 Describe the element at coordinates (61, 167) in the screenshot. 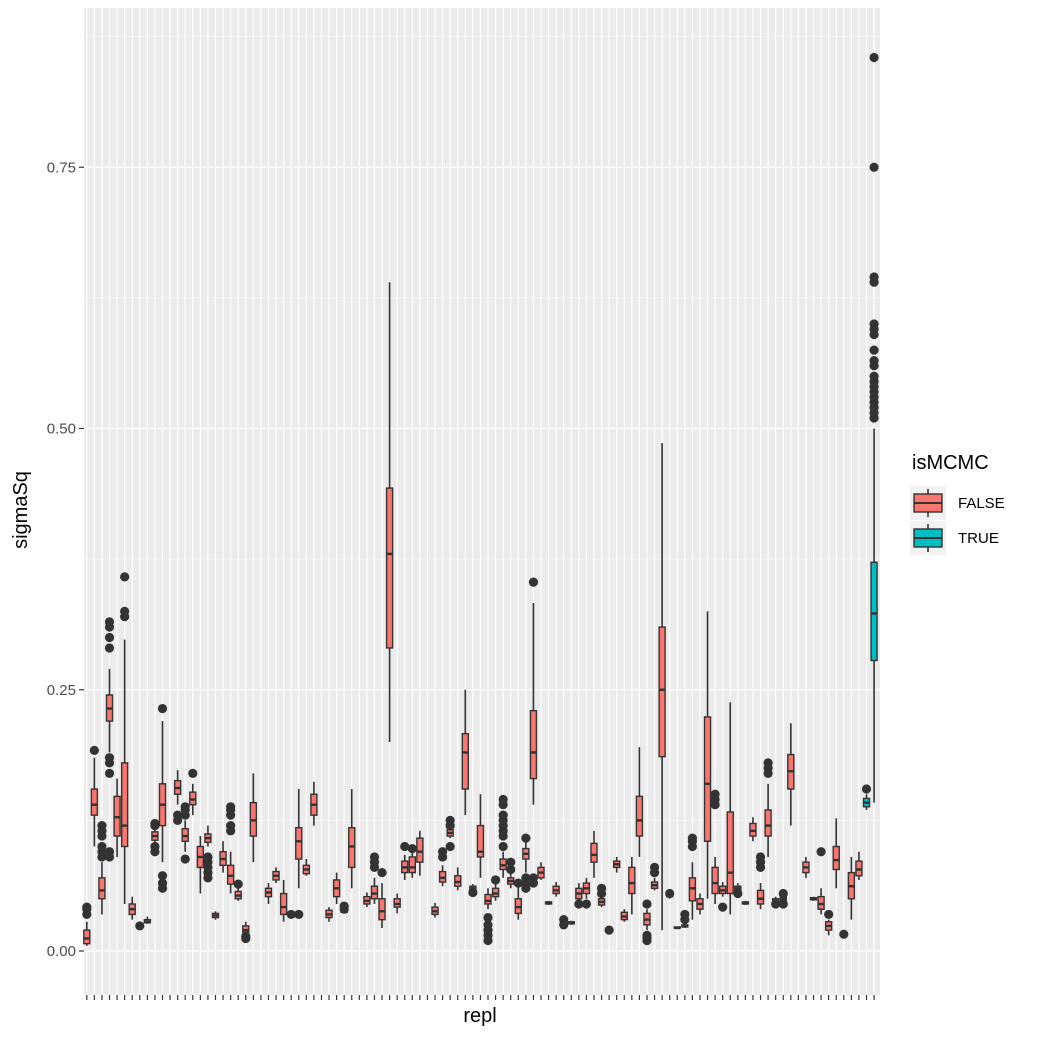

I see `y-tick-label: 0.75` at that location.